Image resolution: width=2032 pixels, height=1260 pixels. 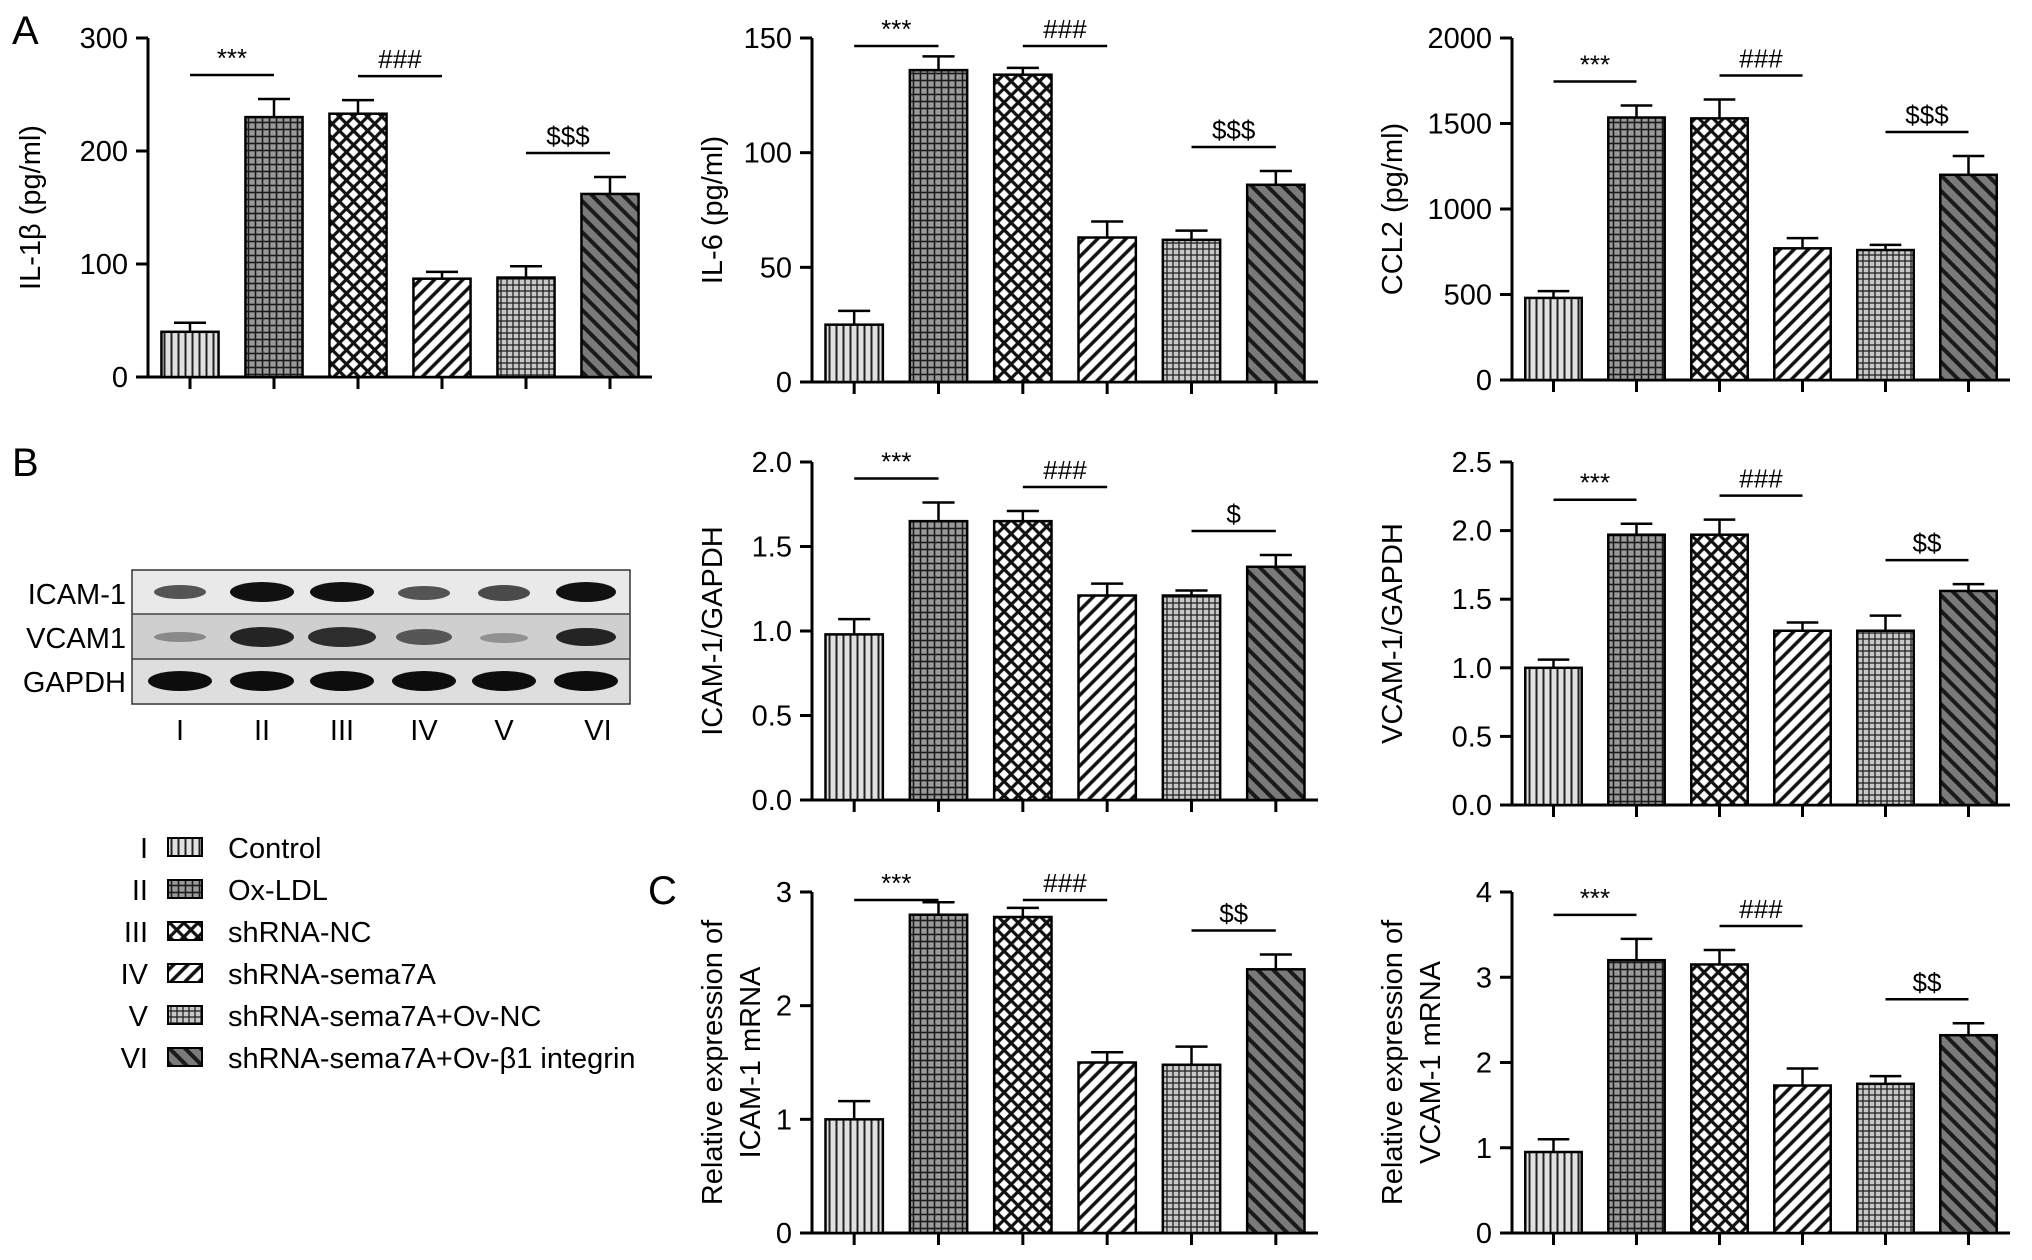 What do you see at coordinates (1484, 1064) in the screenshot?
I see `y-tick-label: 2` at bounding box center [1484, 1064].